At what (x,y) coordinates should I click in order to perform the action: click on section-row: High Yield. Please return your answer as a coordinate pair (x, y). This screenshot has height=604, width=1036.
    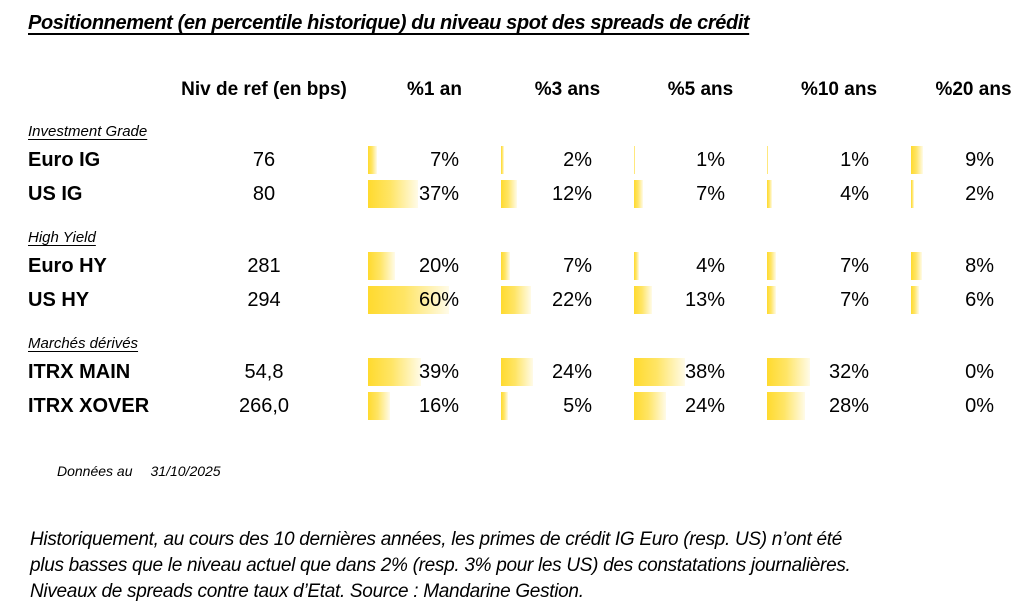
    Looking at the image, I should click on (518, 230).